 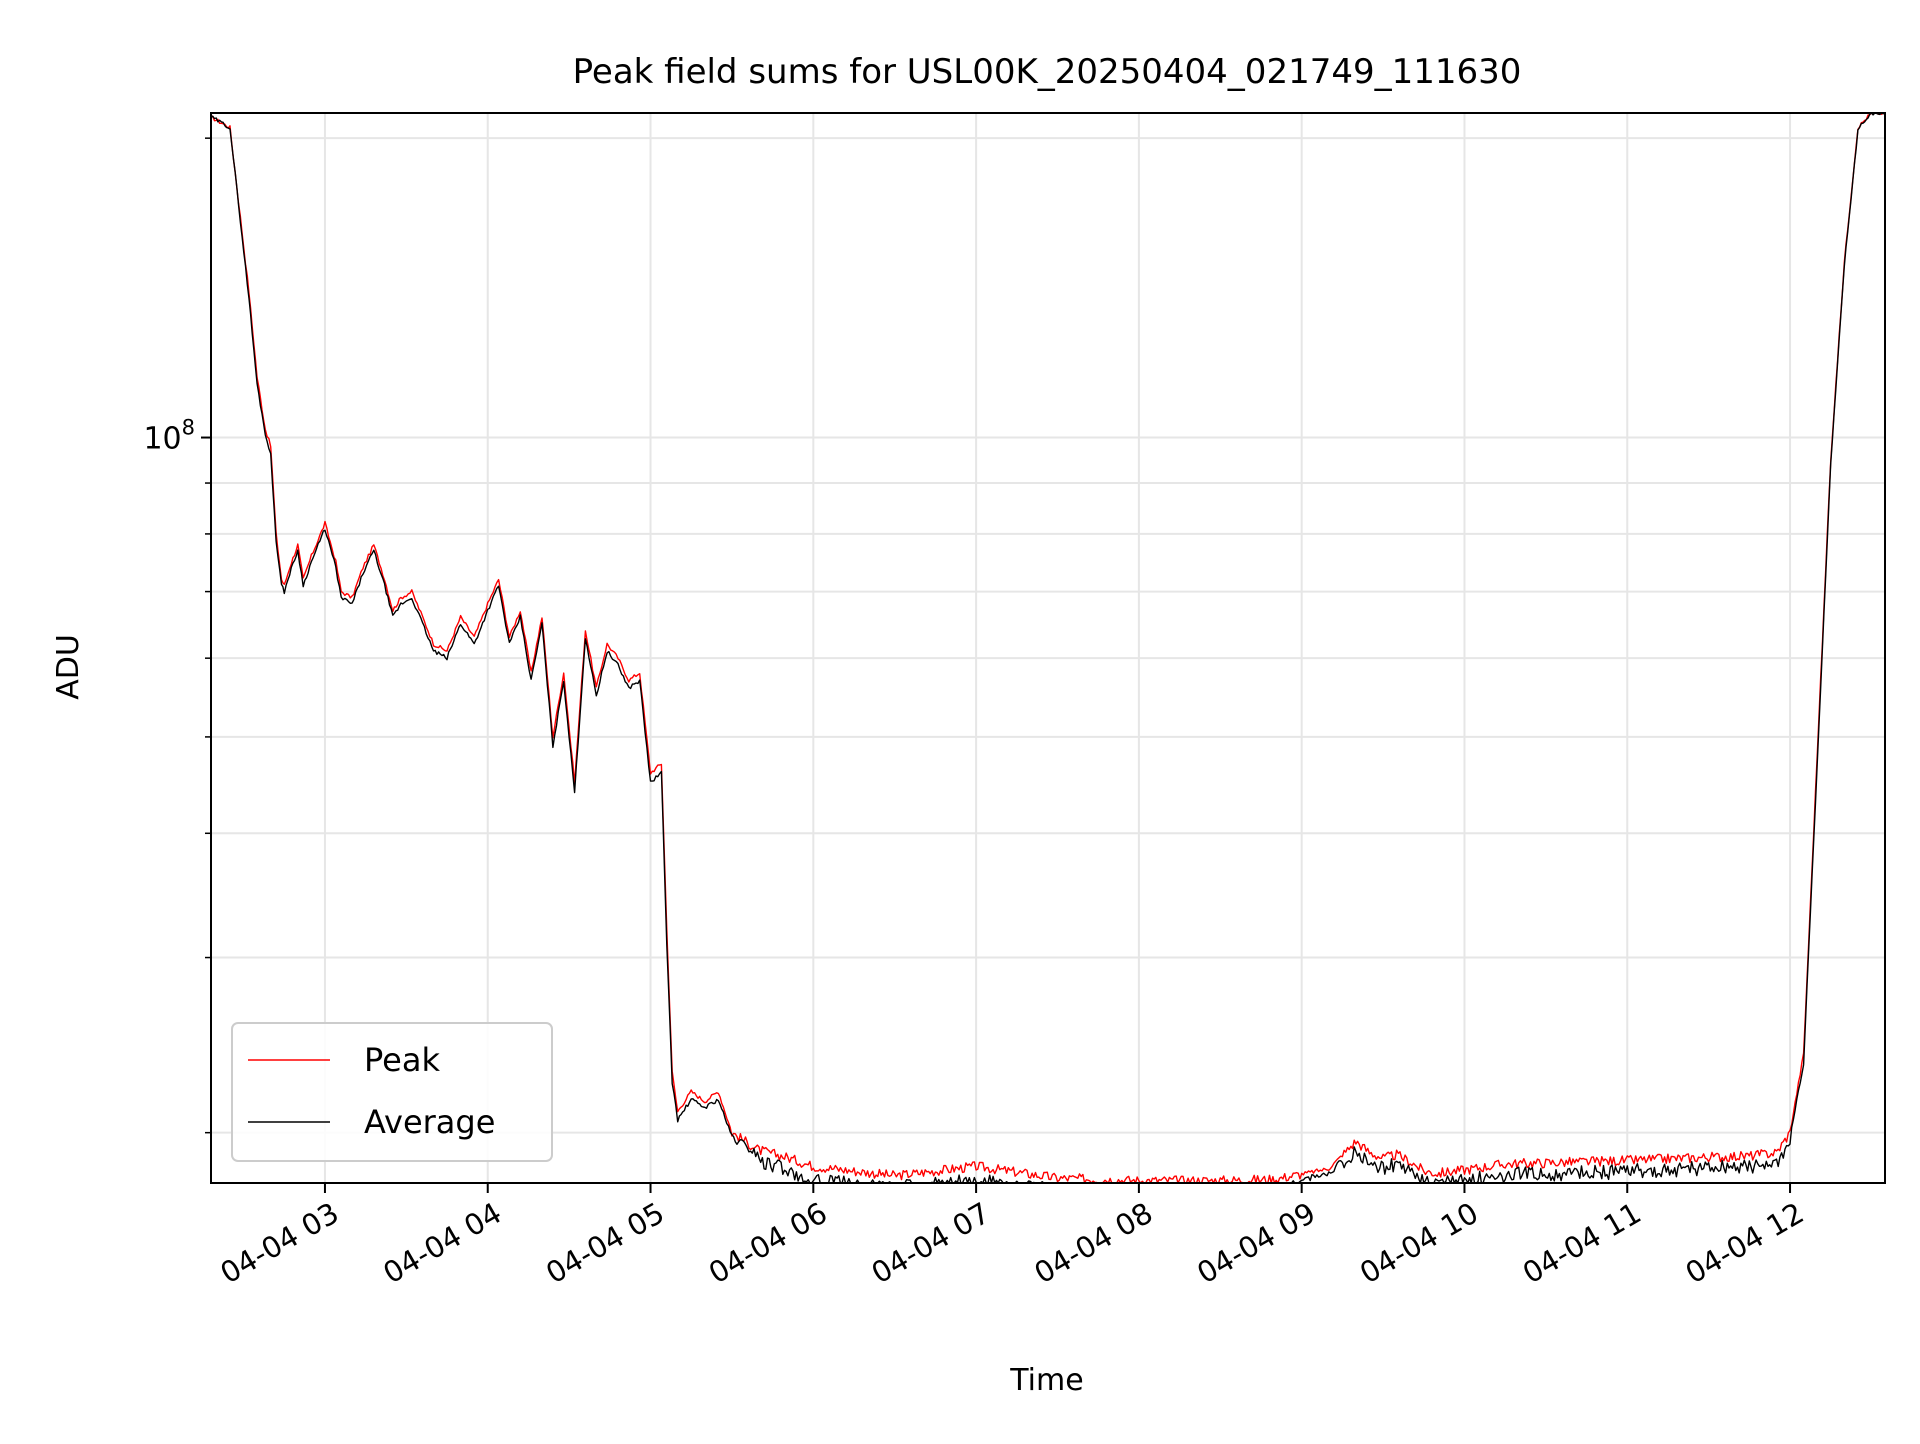 What do you see at coordinates (68, 667) in the screenshot?
I see `y-axis-label: ADU` at bounding box center [68, 667].